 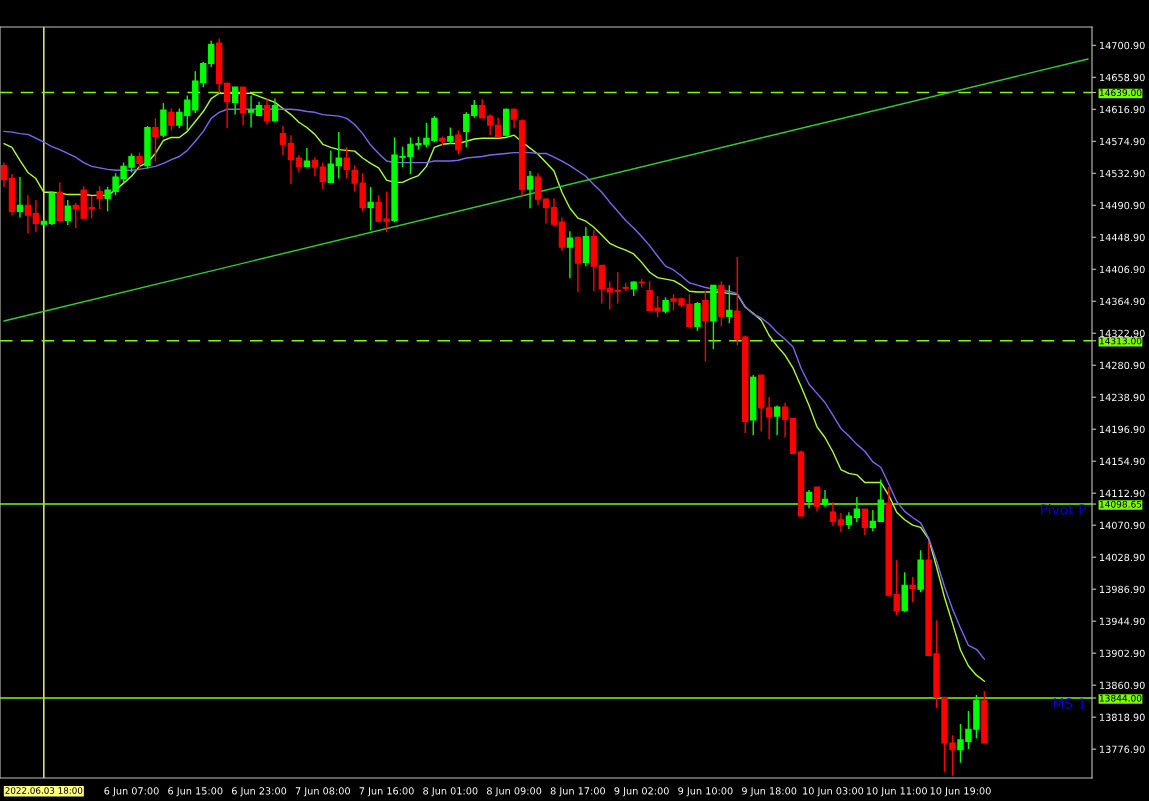 I want to click on y-tick-label: 14028.90, so click(x=1122, y=557).